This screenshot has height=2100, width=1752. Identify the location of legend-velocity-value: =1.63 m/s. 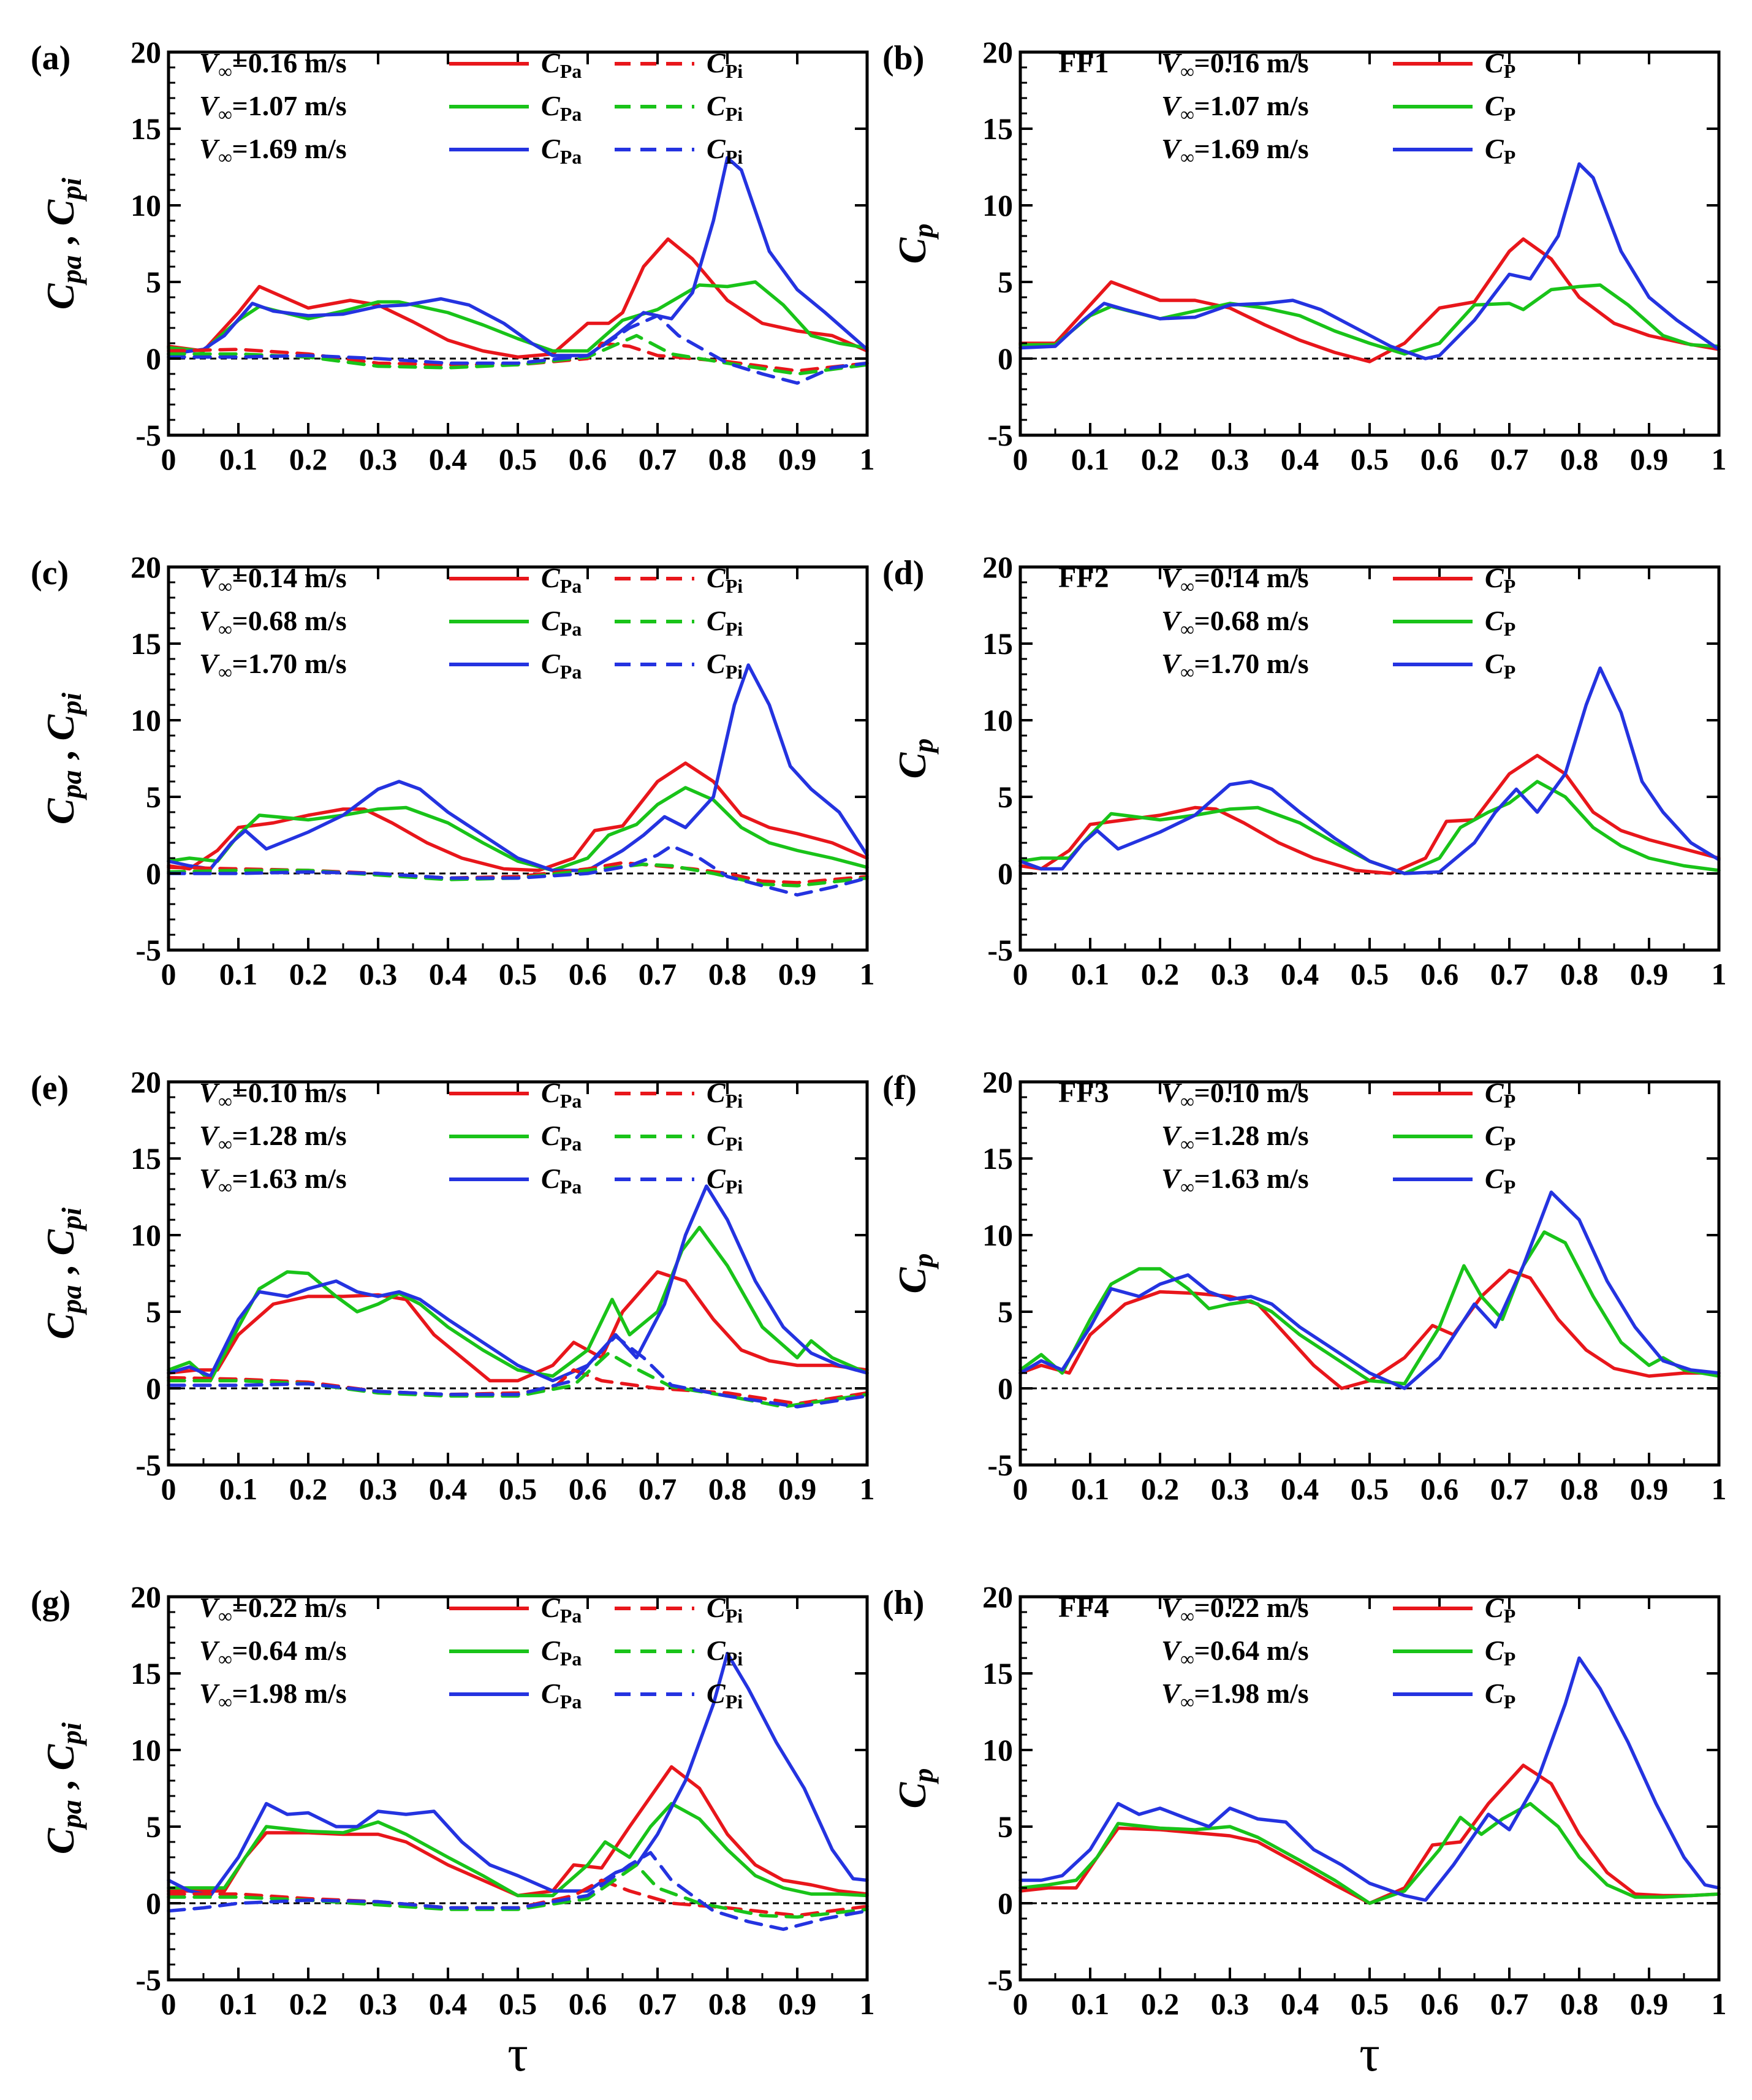
(1251, 1178).